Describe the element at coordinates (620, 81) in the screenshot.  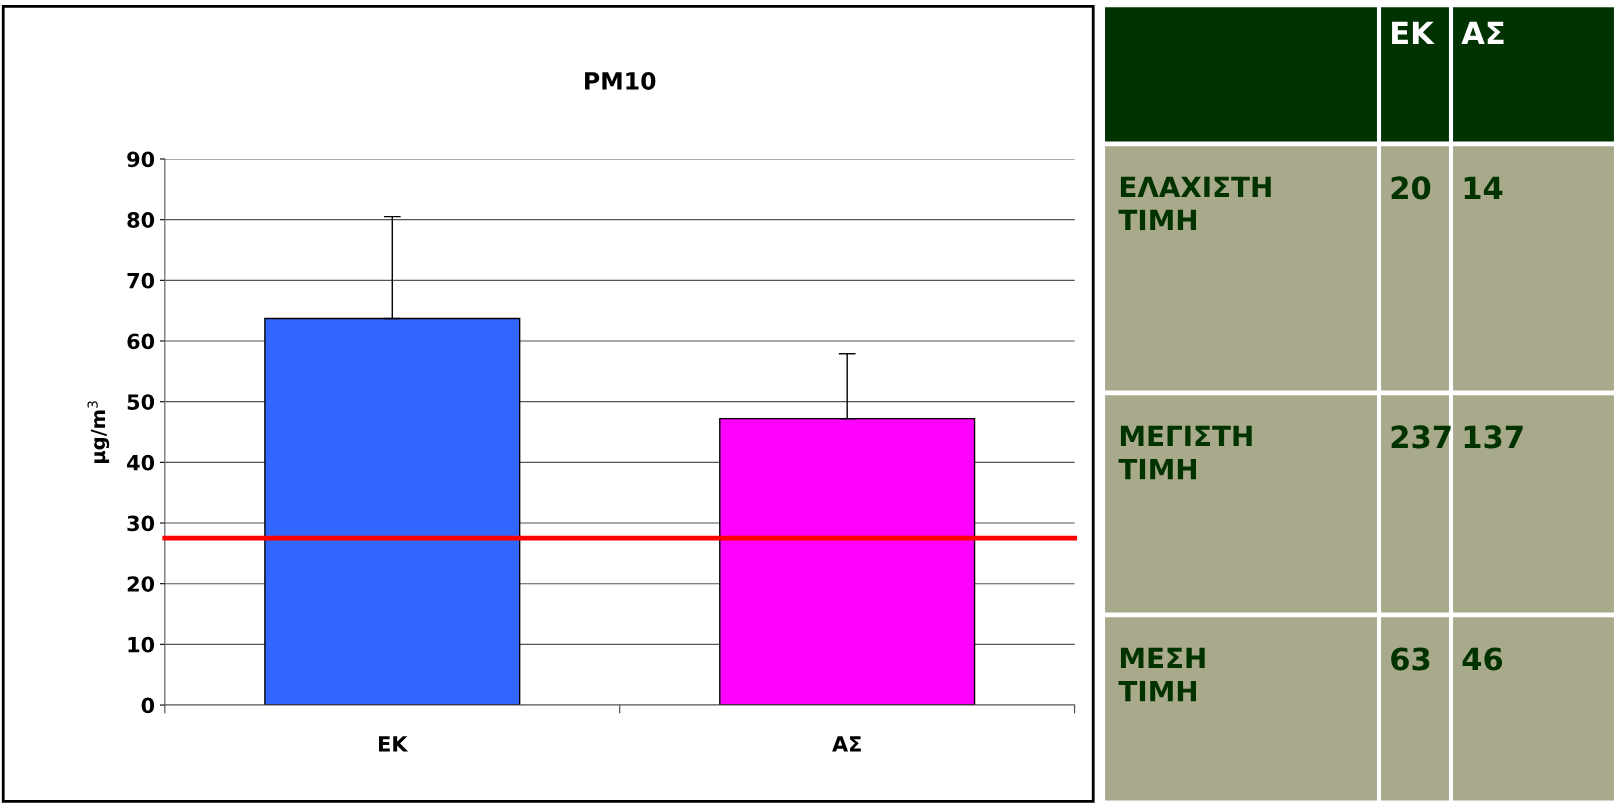
I see `chart-title: PM10` at that location.